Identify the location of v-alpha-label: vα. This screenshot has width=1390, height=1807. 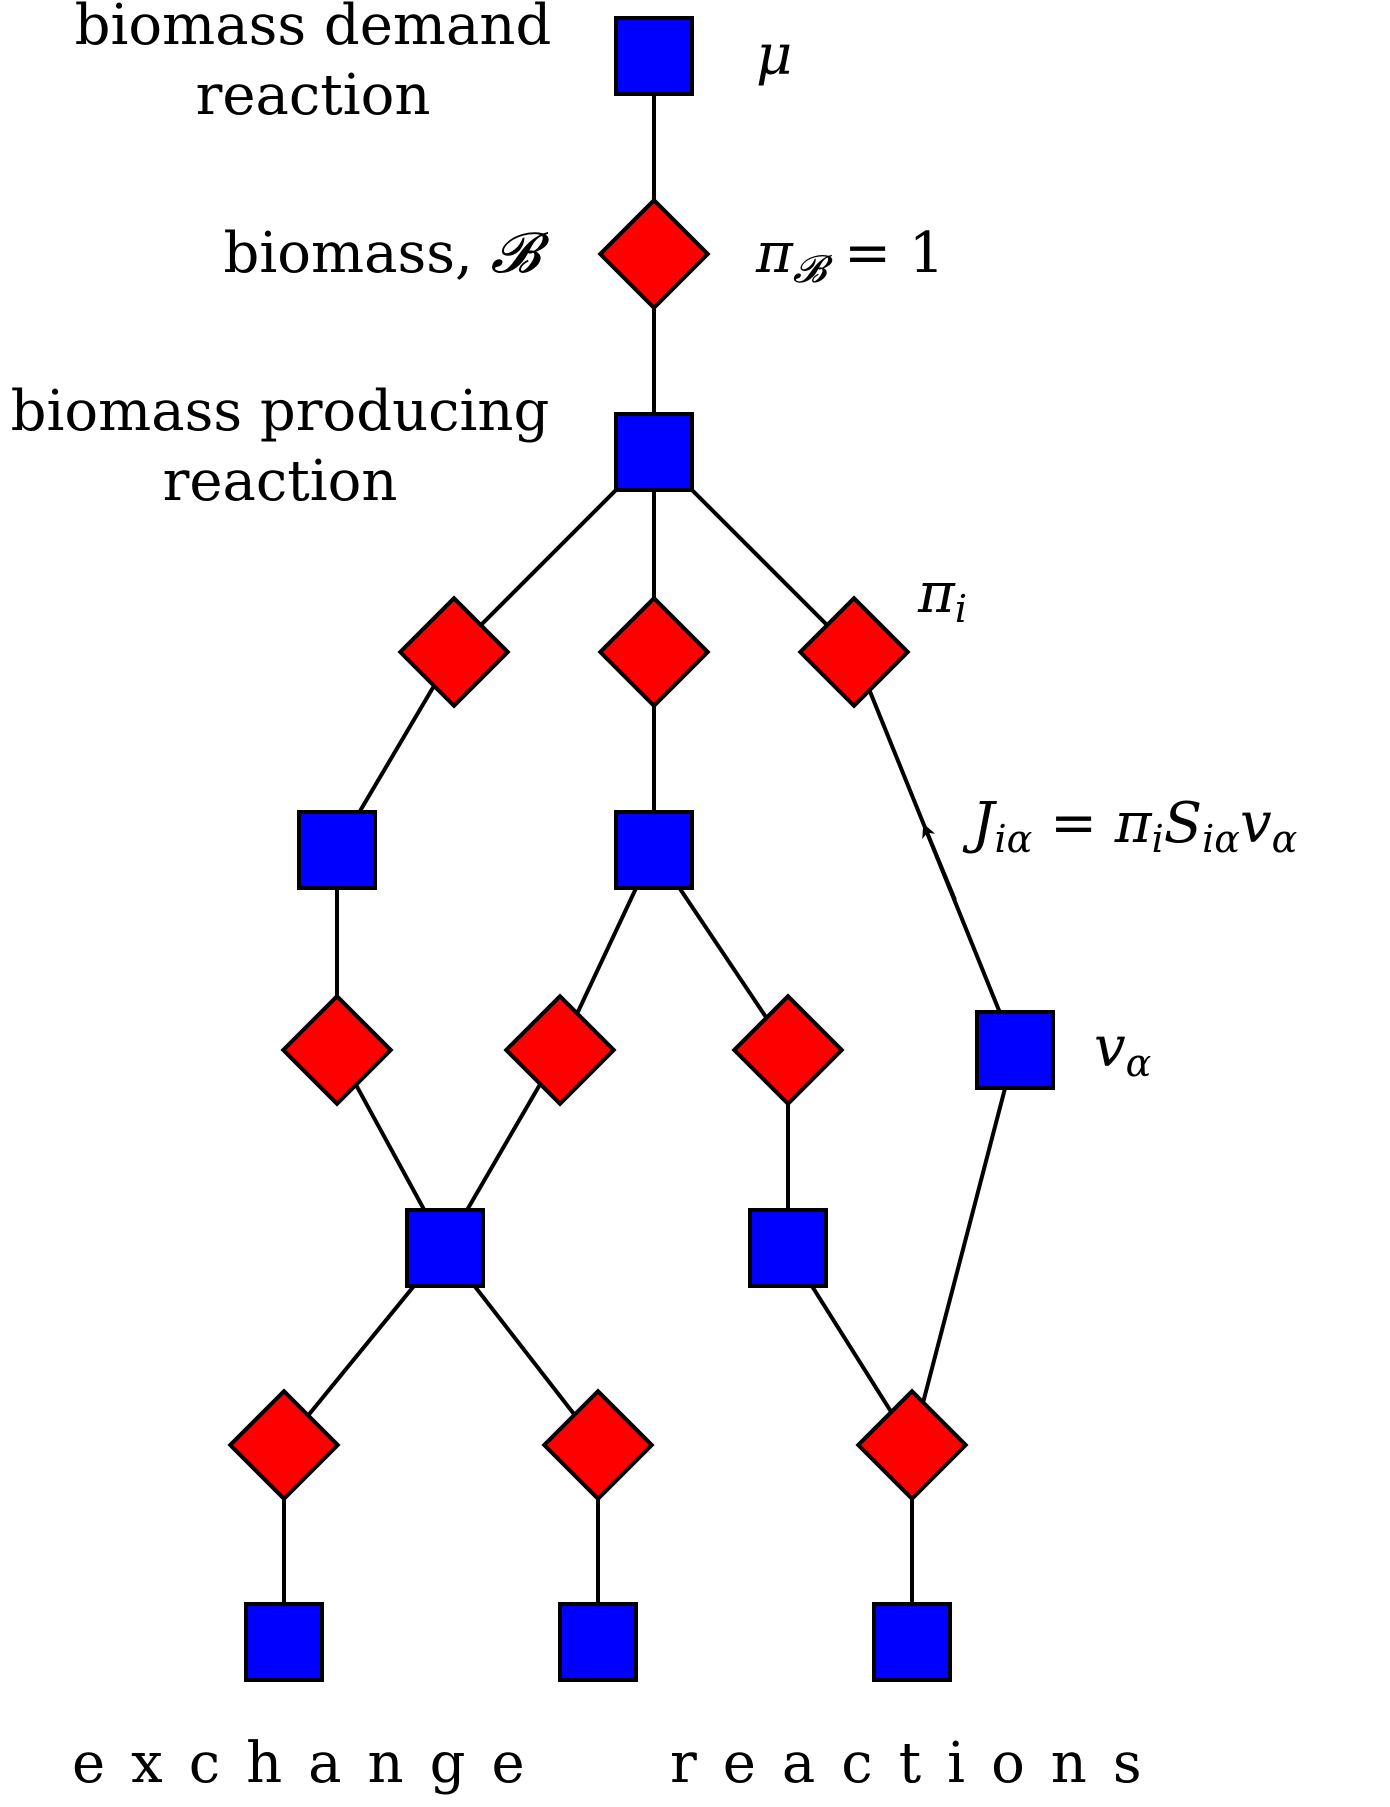
(1122, 1050).